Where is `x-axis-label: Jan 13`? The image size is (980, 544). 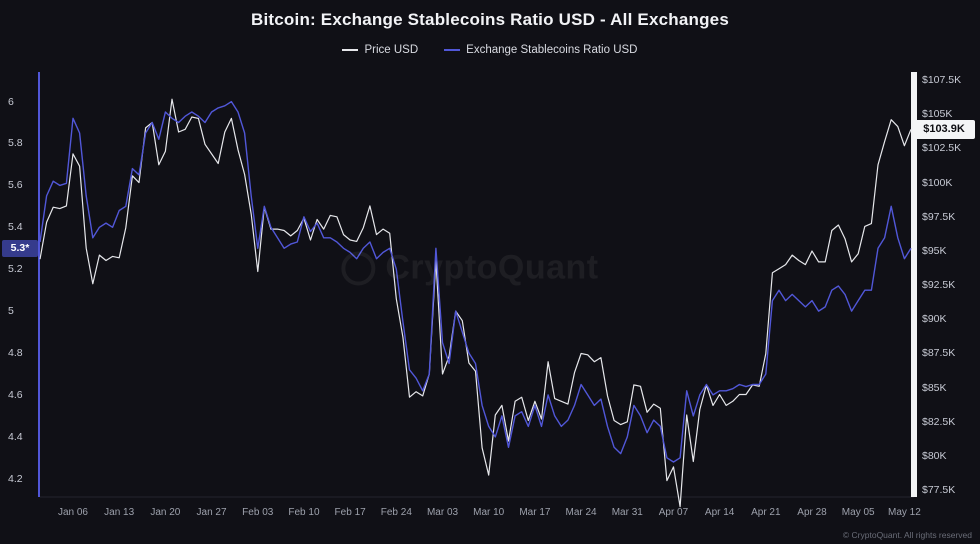 x-axis-label: Jan 13 is located at coordinates (119, 512).